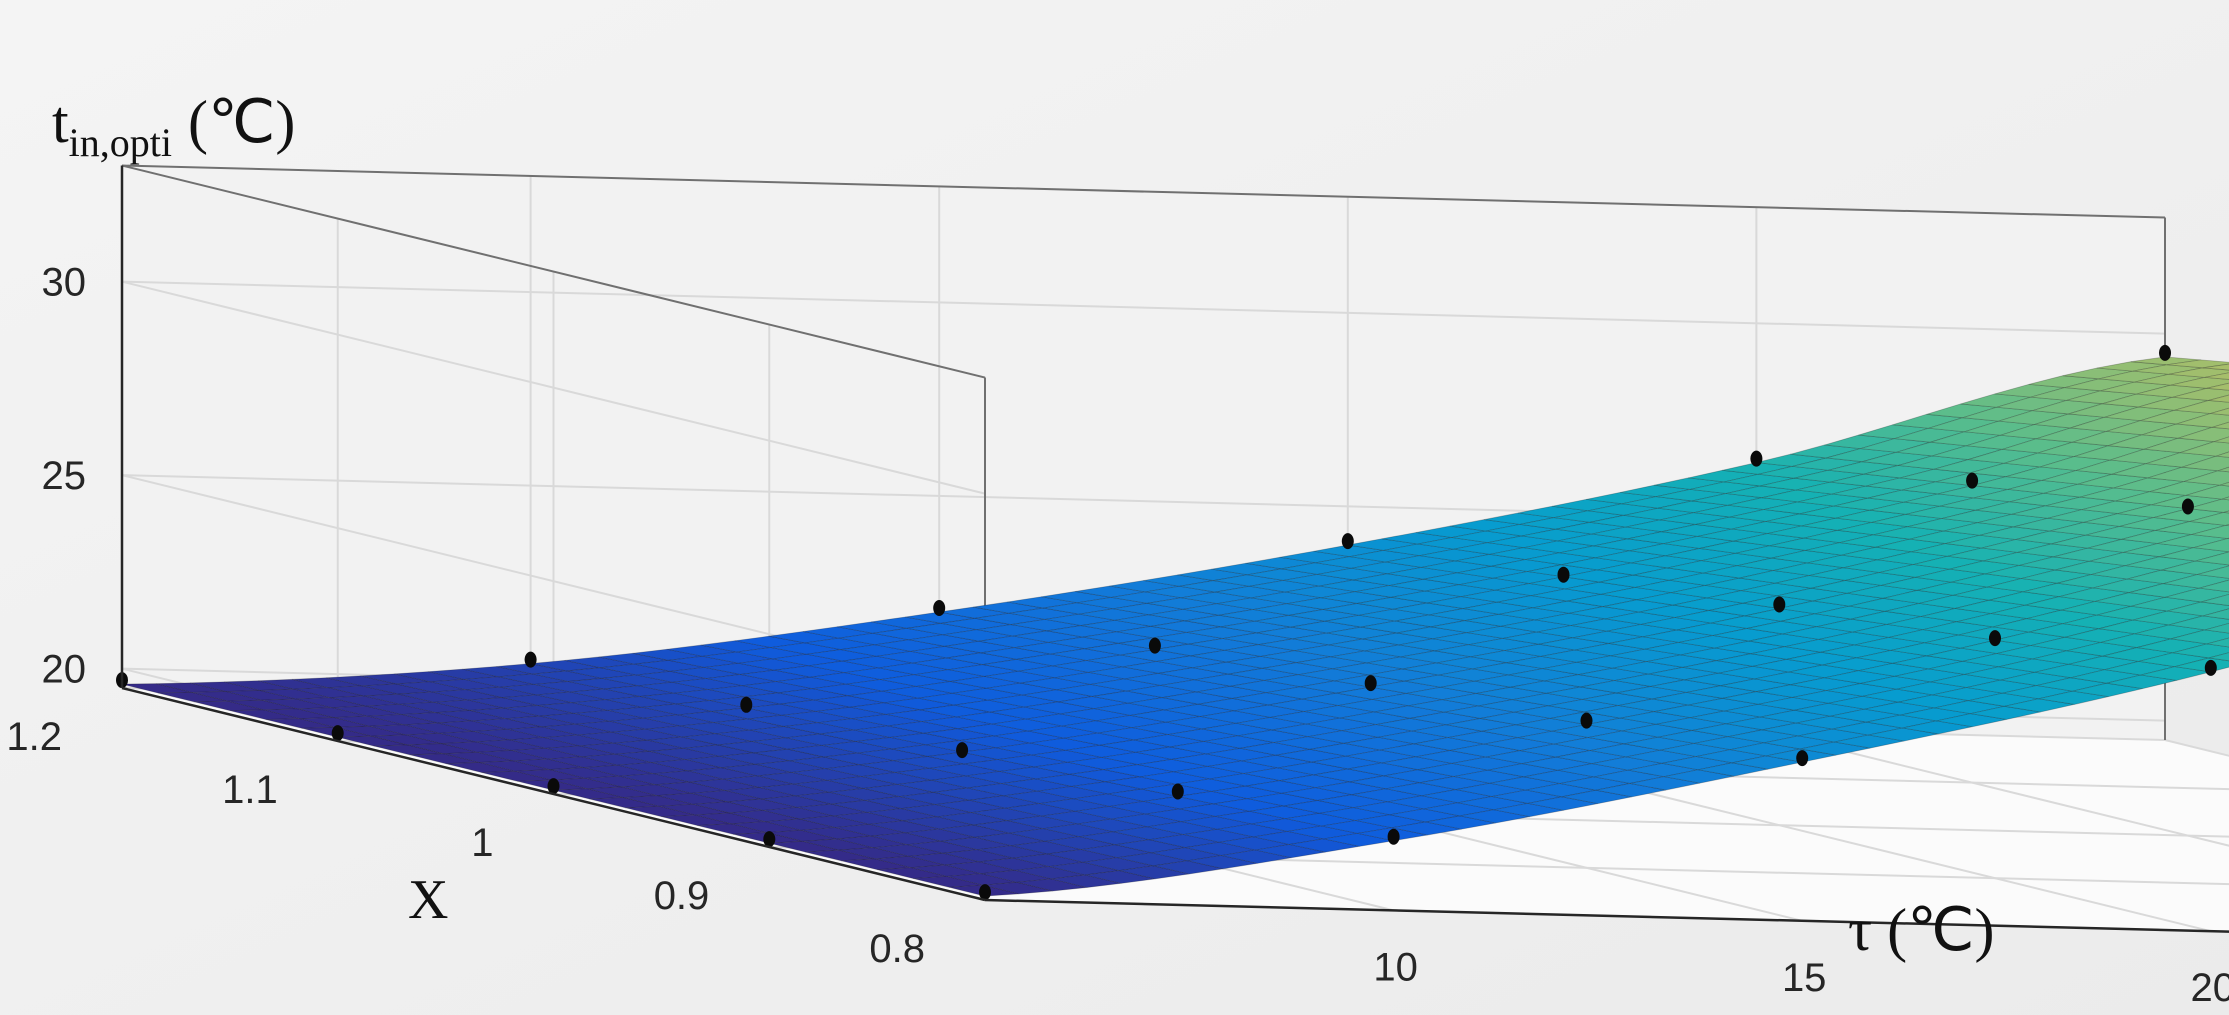 This screenshot has width=2229, height=1015. What do you see at coordinates (173, 127) in the screenshot?
I see `z-axis-title: tin,opti (℃)` at bounding box center [173, 127].